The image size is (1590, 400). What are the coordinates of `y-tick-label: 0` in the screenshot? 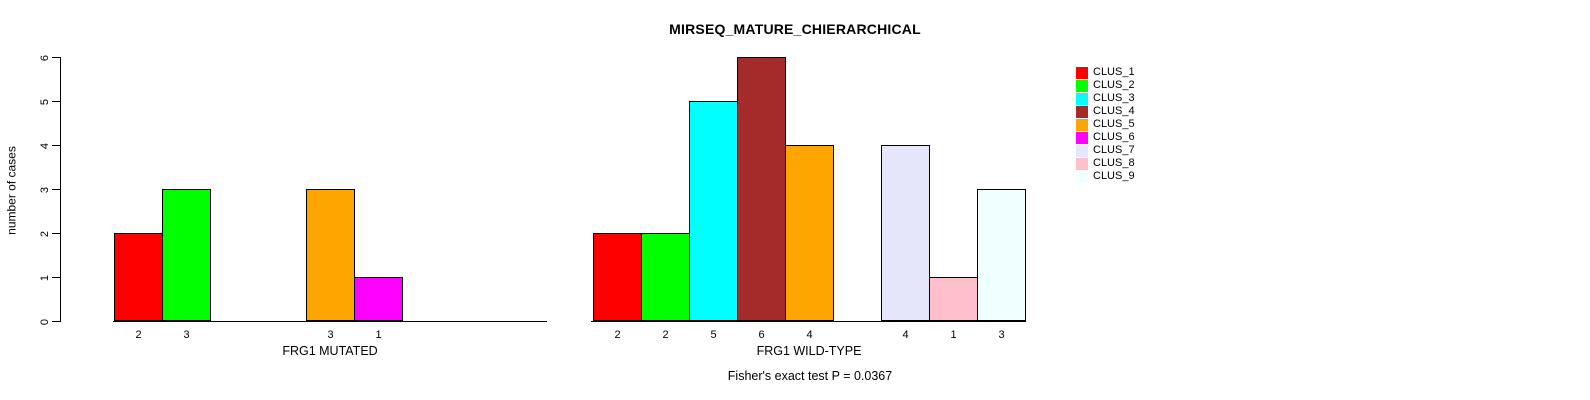 It's located at (45, 322).